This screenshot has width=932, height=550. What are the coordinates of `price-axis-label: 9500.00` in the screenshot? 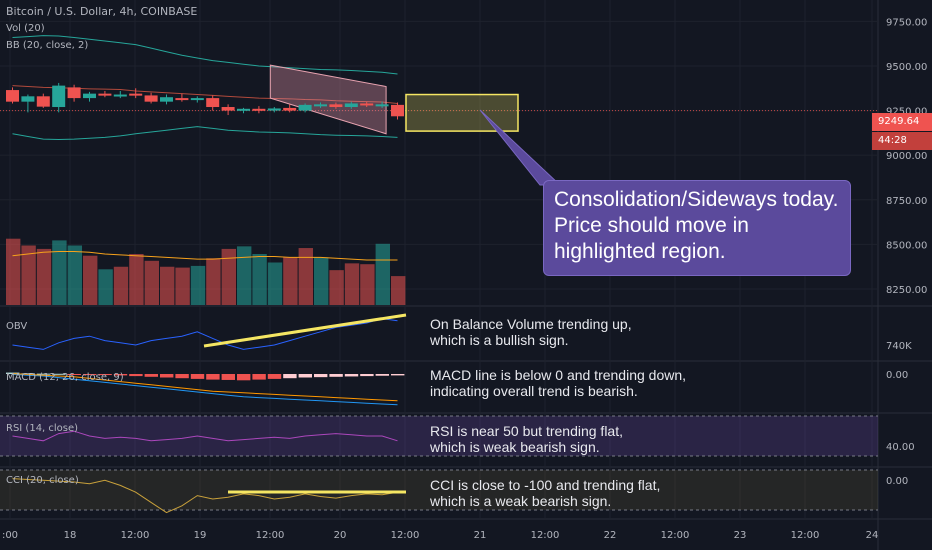 It's located at (906, 67).